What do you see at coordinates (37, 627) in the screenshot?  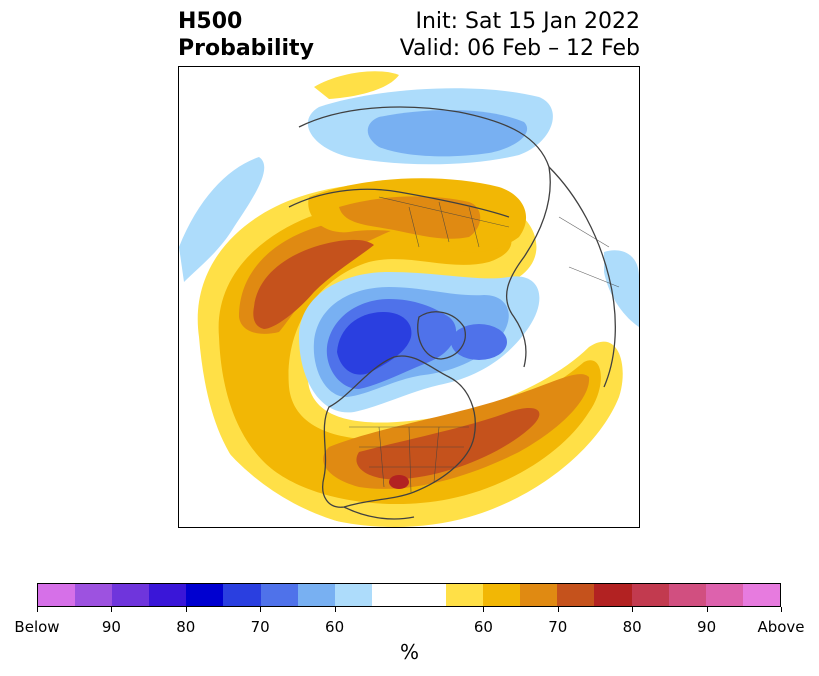 I see `colorbar-tick-label: Below` at bounding box center [37, 627].